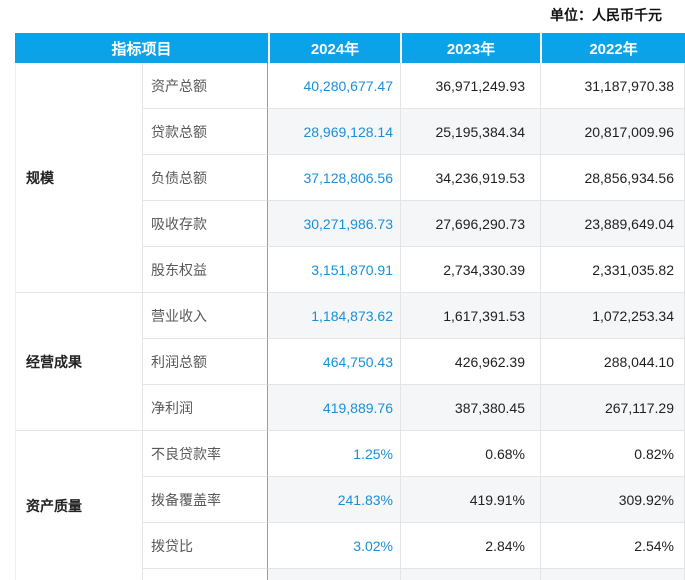 This screenshot has height=580, width=685. What do you see at coordinates (205, 316) in the screenshot?
I see `row-label: 营业收入` at bounding box center [205, 316].